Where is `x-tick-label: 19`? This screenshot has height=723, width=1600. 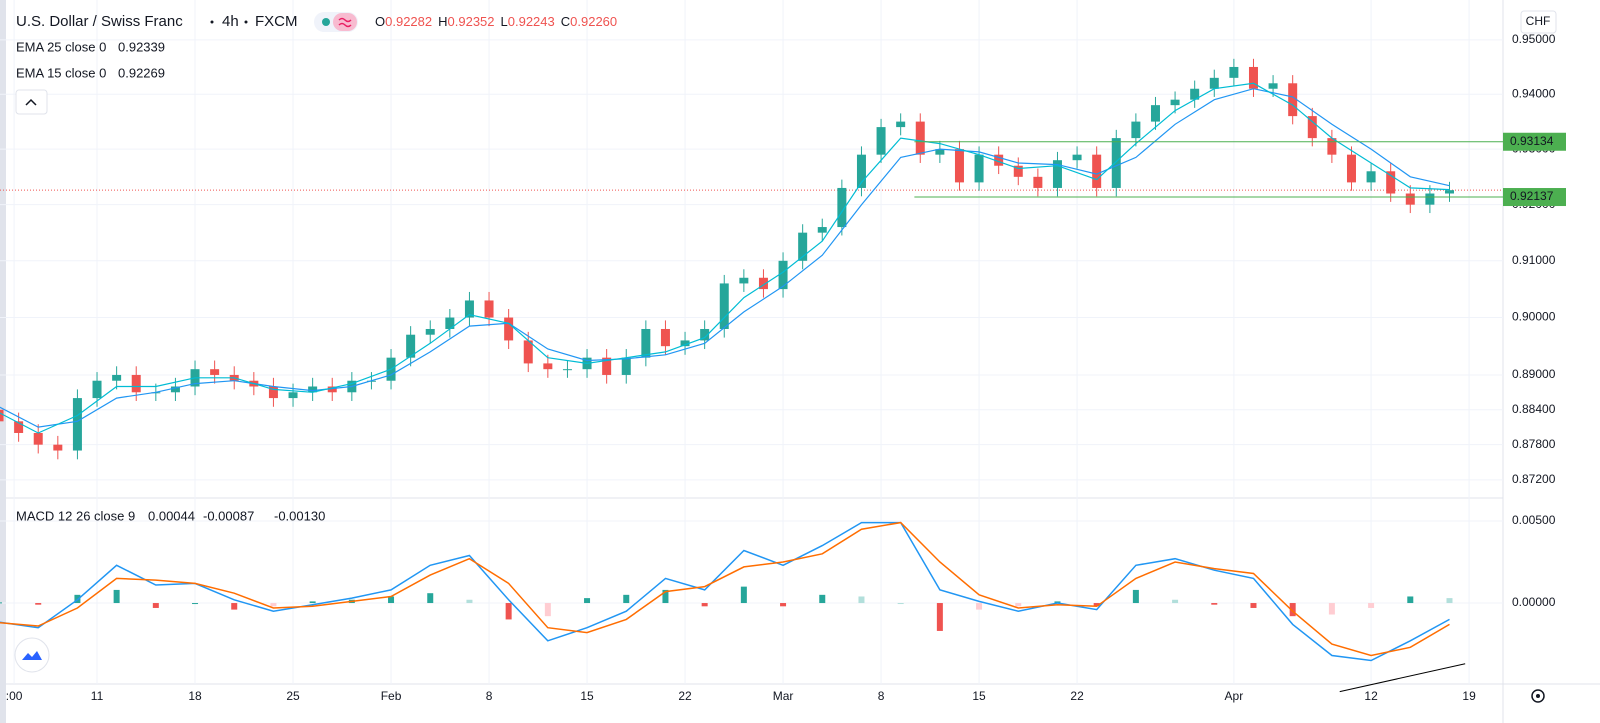
x-tick-label: 19 is located at coordinates (1469, 696).